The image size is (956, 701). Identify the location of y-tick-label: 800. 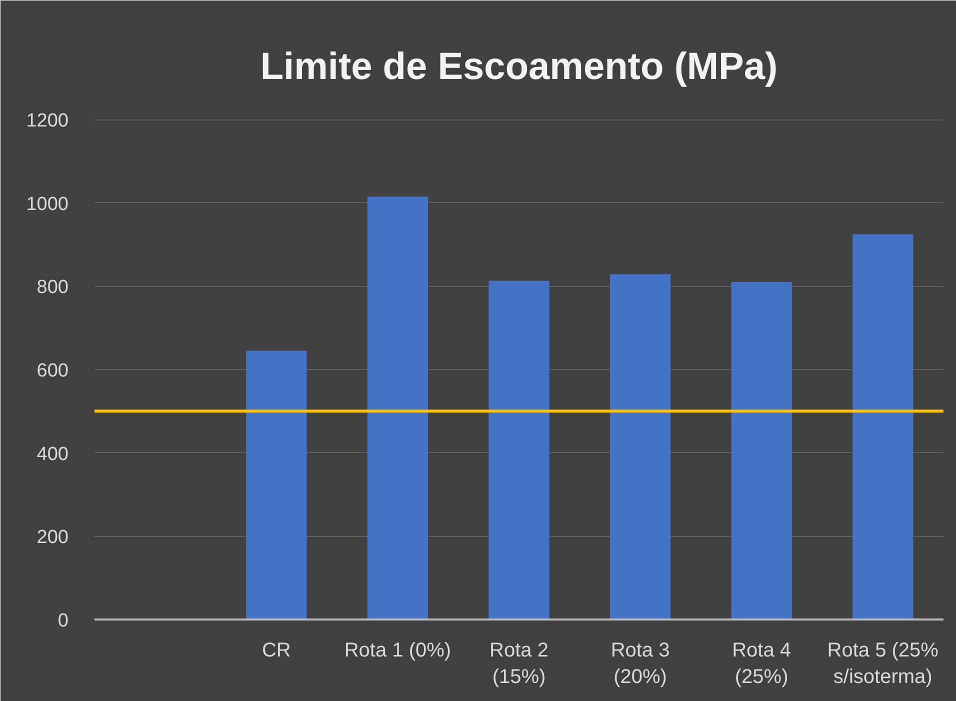
(52, 287).